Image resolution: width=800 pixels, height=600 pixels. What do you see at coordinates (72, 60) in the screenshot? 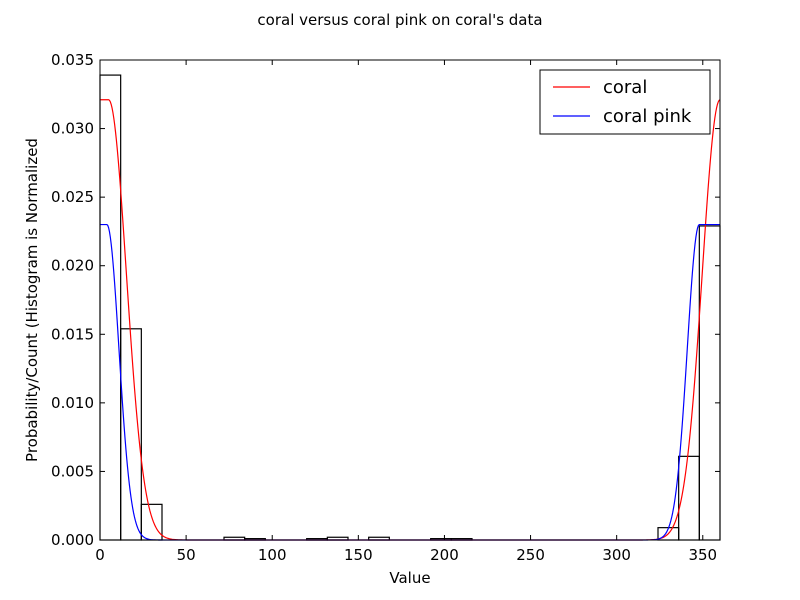
I see `y-tick-label: 0.035` at bounding box center [72, 60].